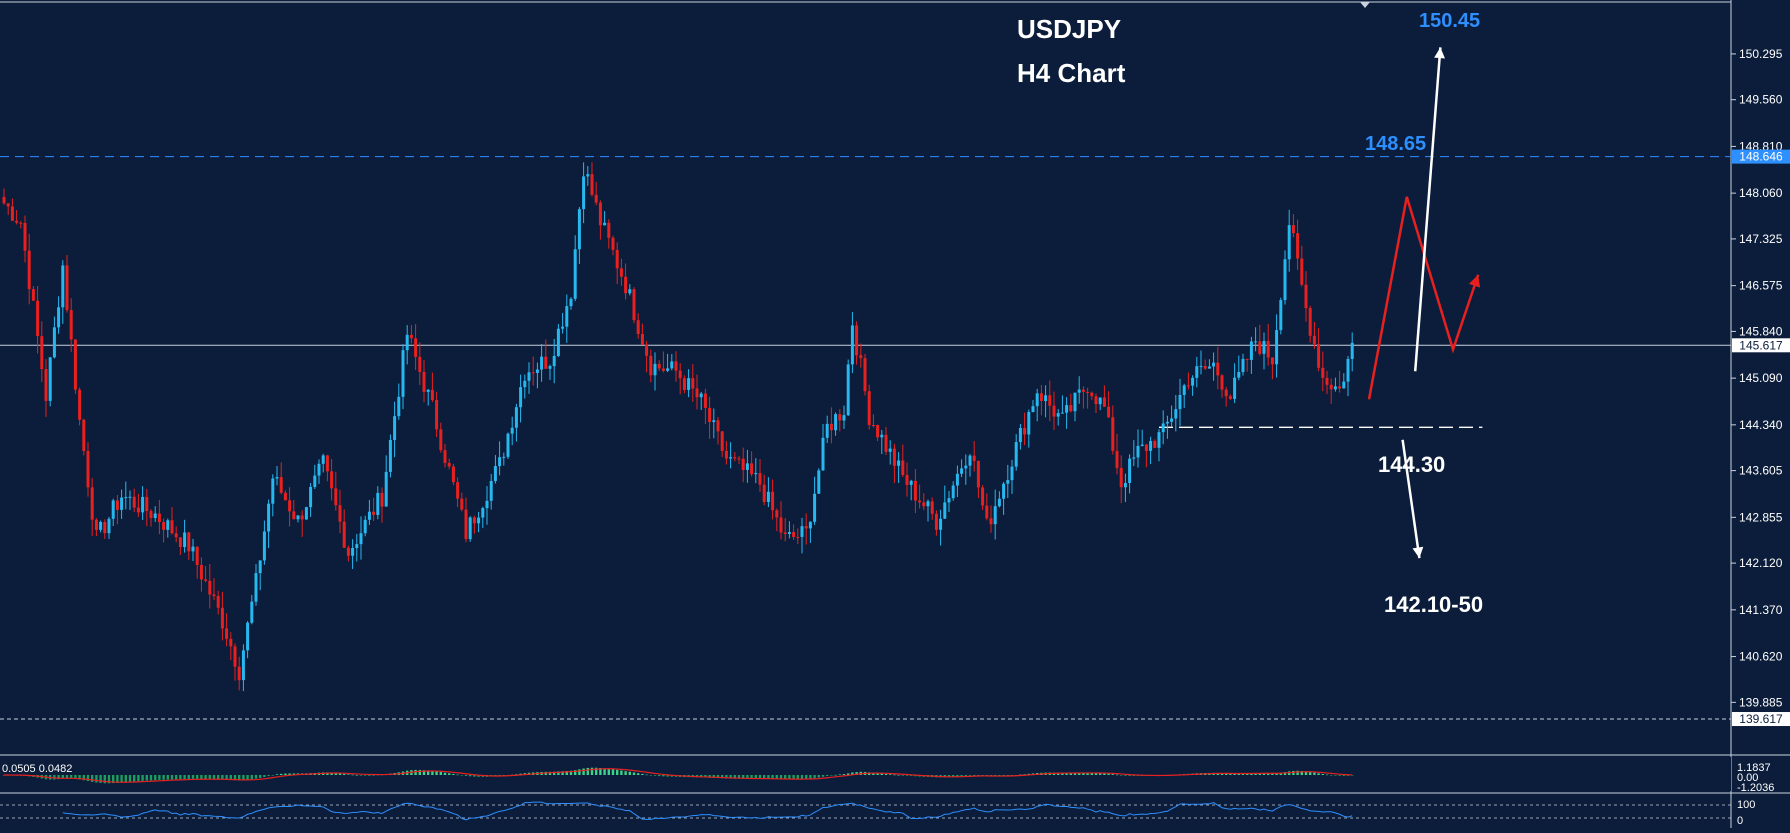  I want to click on macd-tick-bottom: -1.2036, so click(1755, 788).